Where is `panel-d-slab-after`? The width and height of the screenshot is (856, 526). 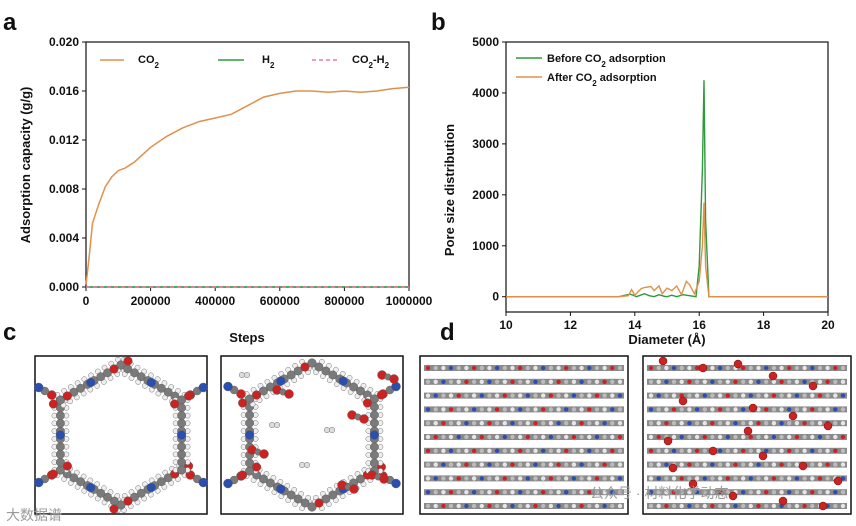
panel-d-slab-after is located at coordinates (747, 435).